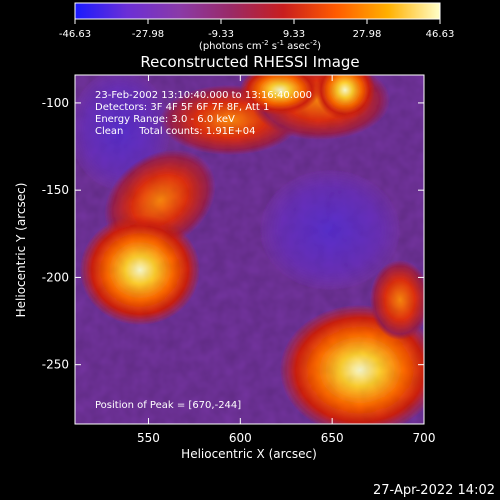 The width and height of the screenshot is (500, 500). Describe the element at coordinates (256, 29) in the screenshot. I see `colorbar-ticks: -46.63 -27.98 -9.33 9.33 27.98 46.63` at that location.